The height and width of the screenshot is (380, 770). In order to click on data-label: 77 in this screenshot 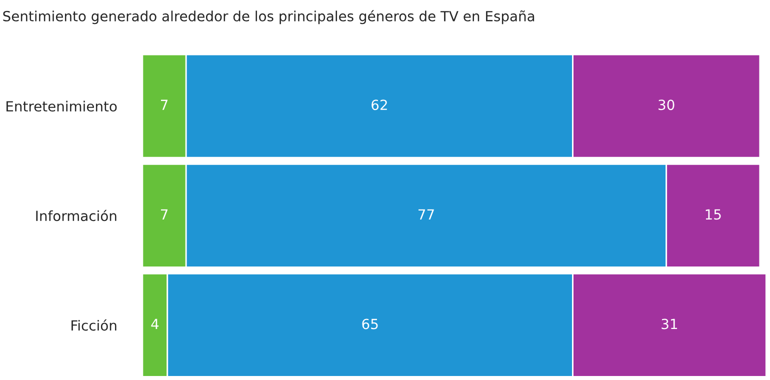, I will do `click(426, 214)`.